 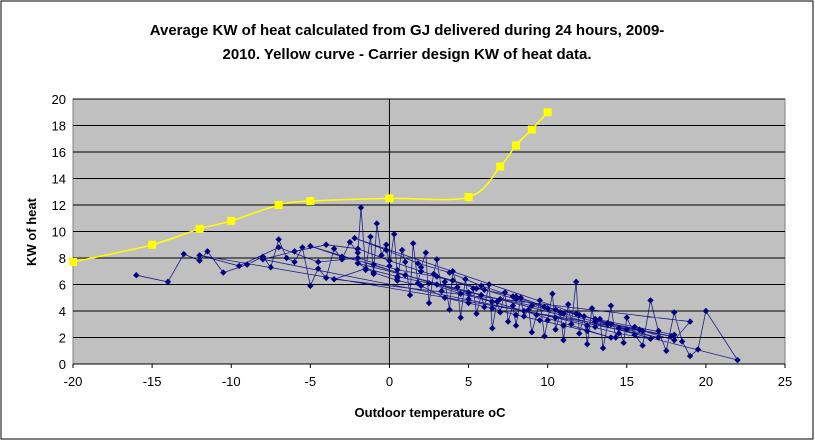 I want to click on y-tick-label: 8, so click(x=62, y=258).